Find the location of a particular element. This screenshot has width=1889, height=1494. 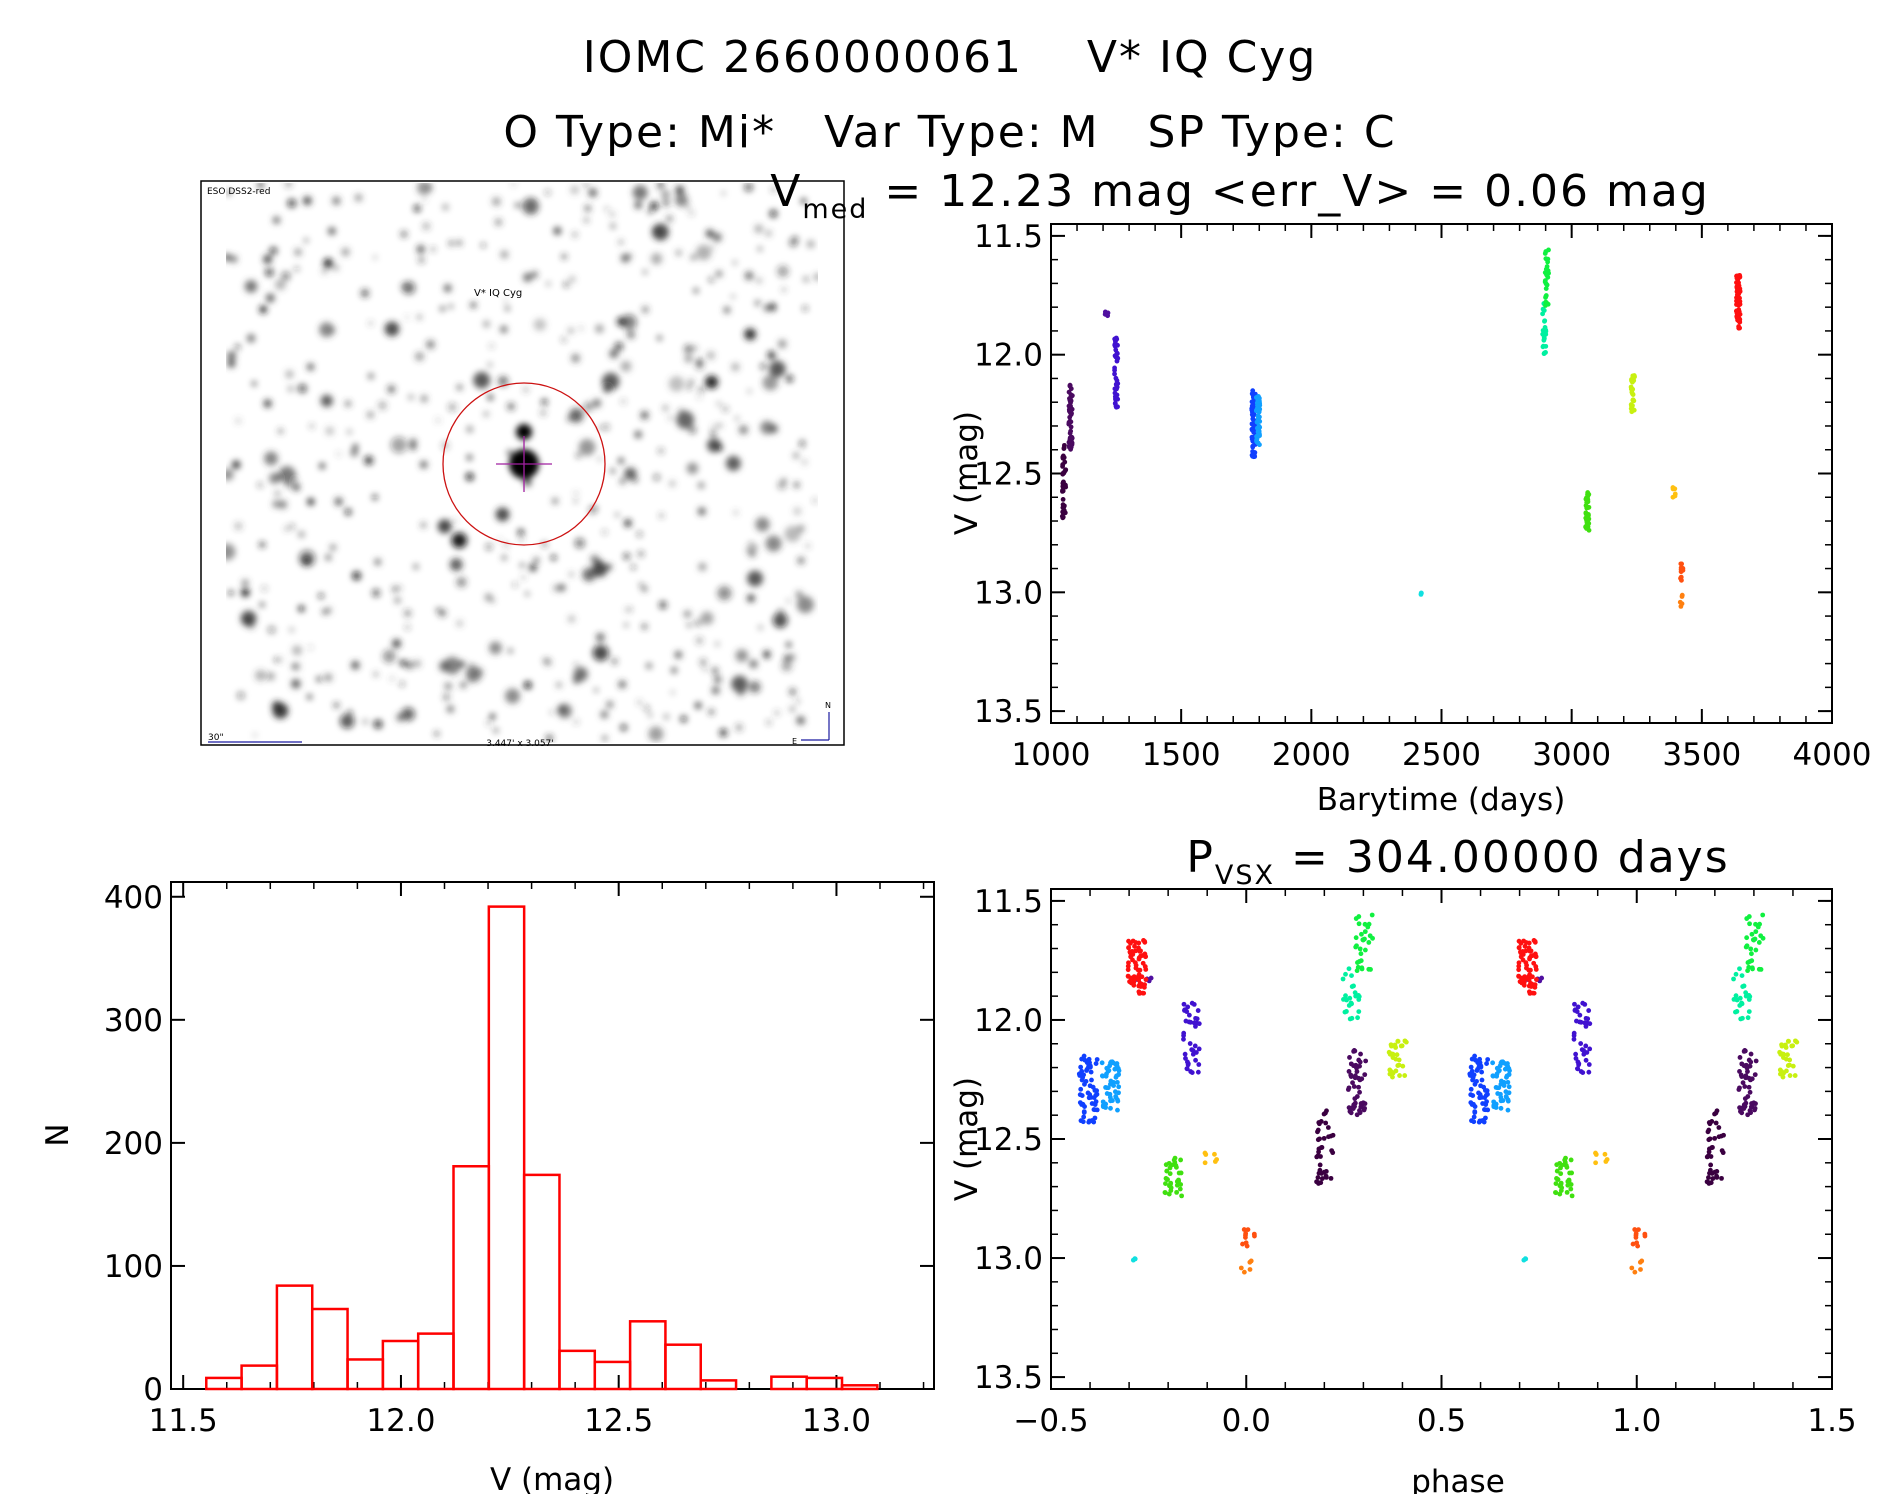

y-tick-label: 13.0 is located at coordinates (1008, 593).